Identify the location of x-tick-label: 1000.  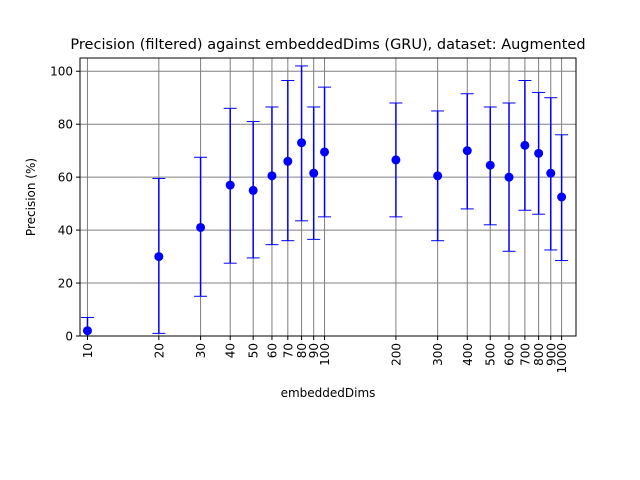
(562, 358).